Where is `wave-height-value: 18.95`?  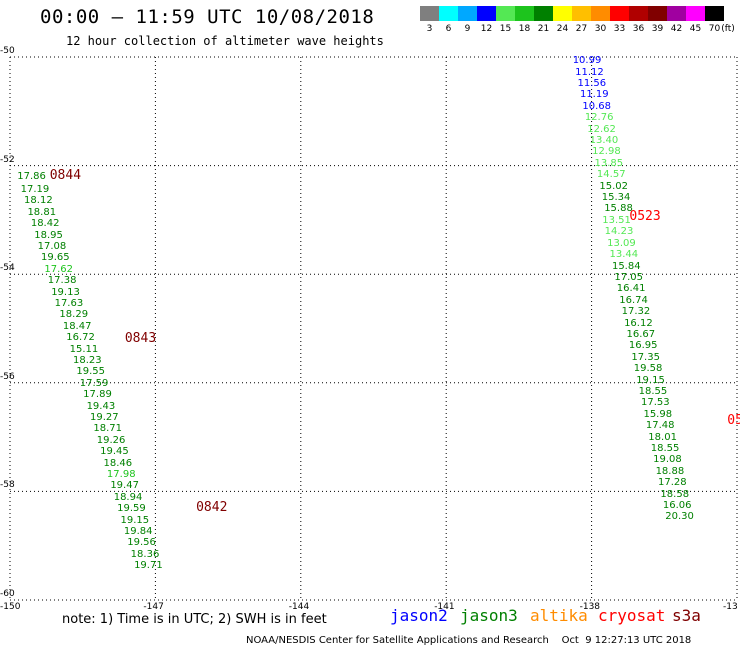 wave-height-value: 18.95 is located at coordinates (48, 235).